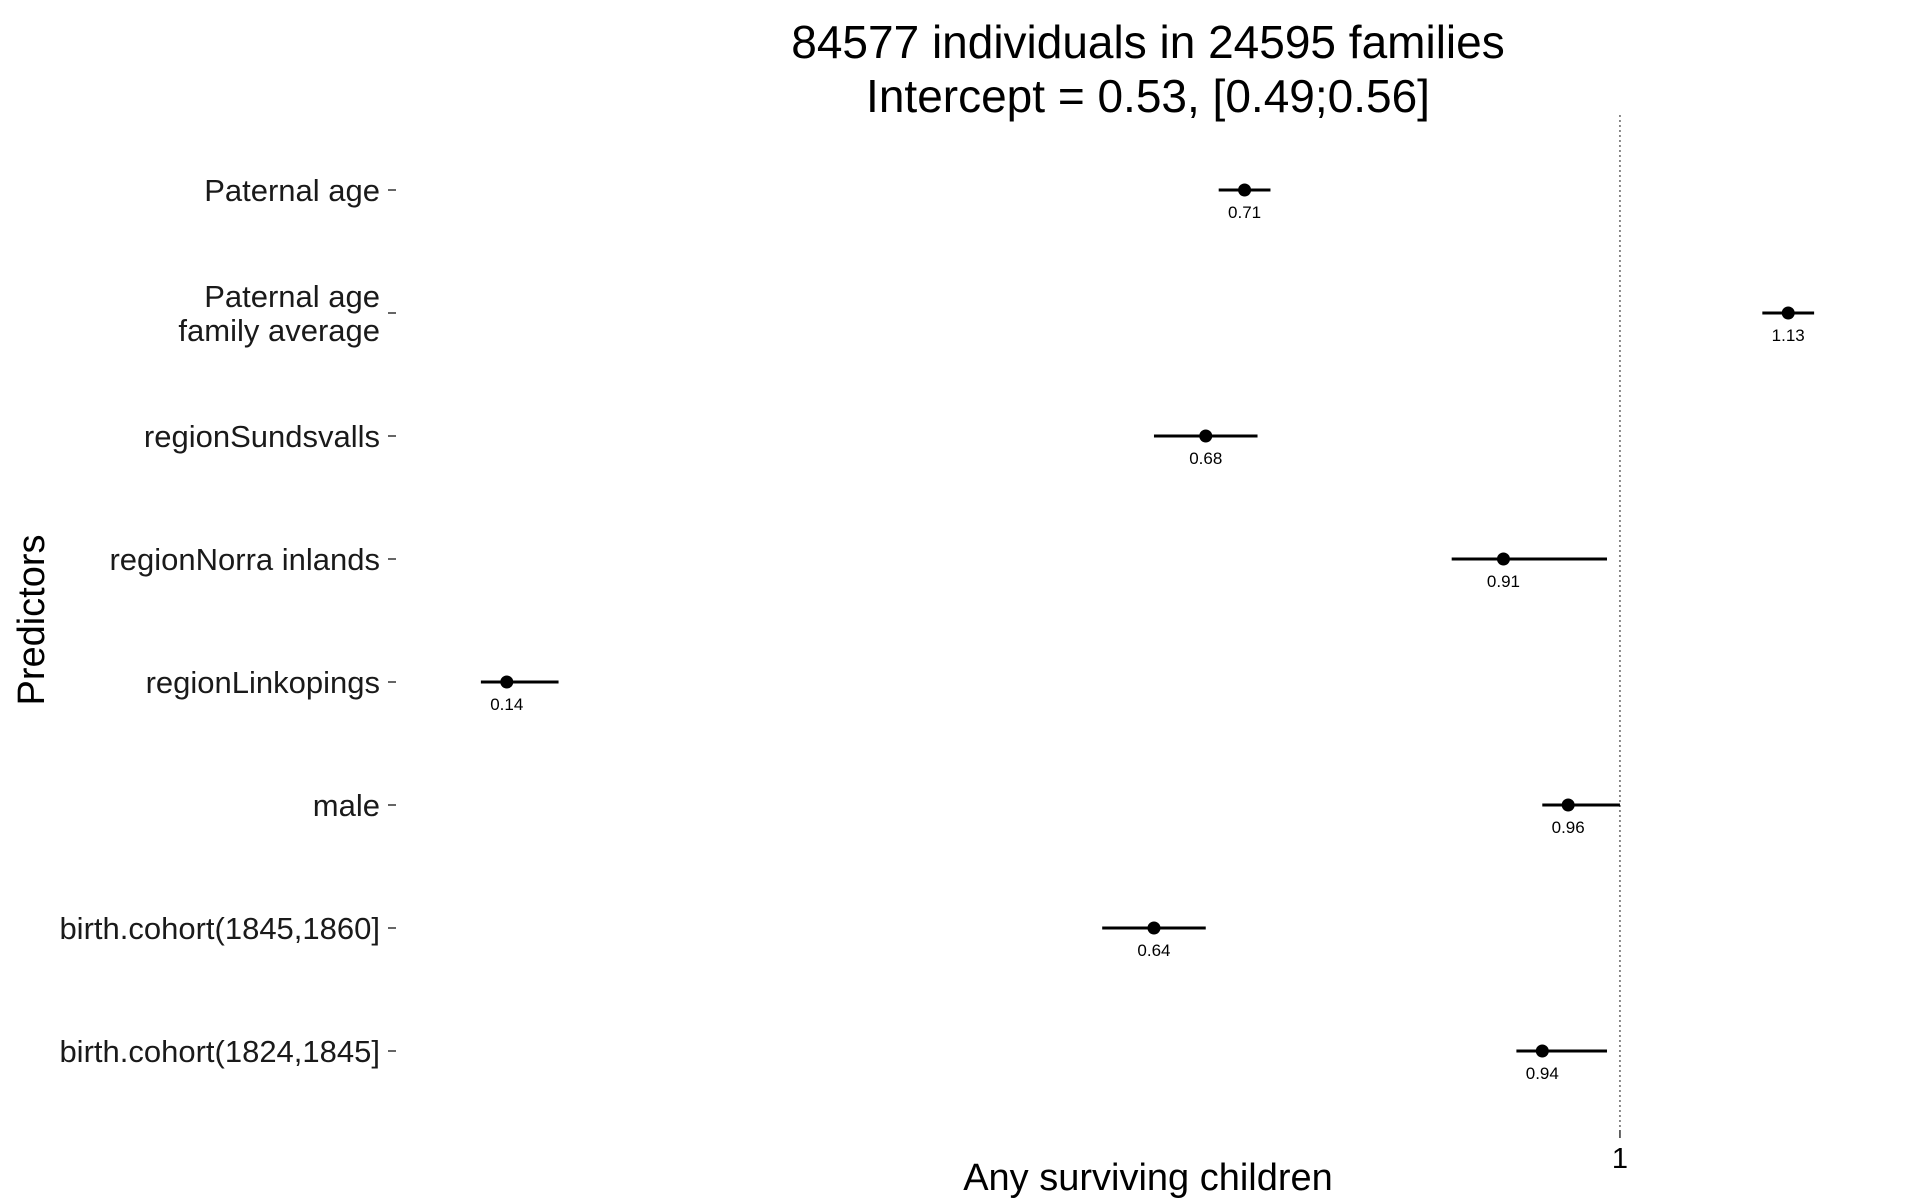 The image size is (1920, 1200). I want to click on value-label: 0.68, so click(1205, 458).